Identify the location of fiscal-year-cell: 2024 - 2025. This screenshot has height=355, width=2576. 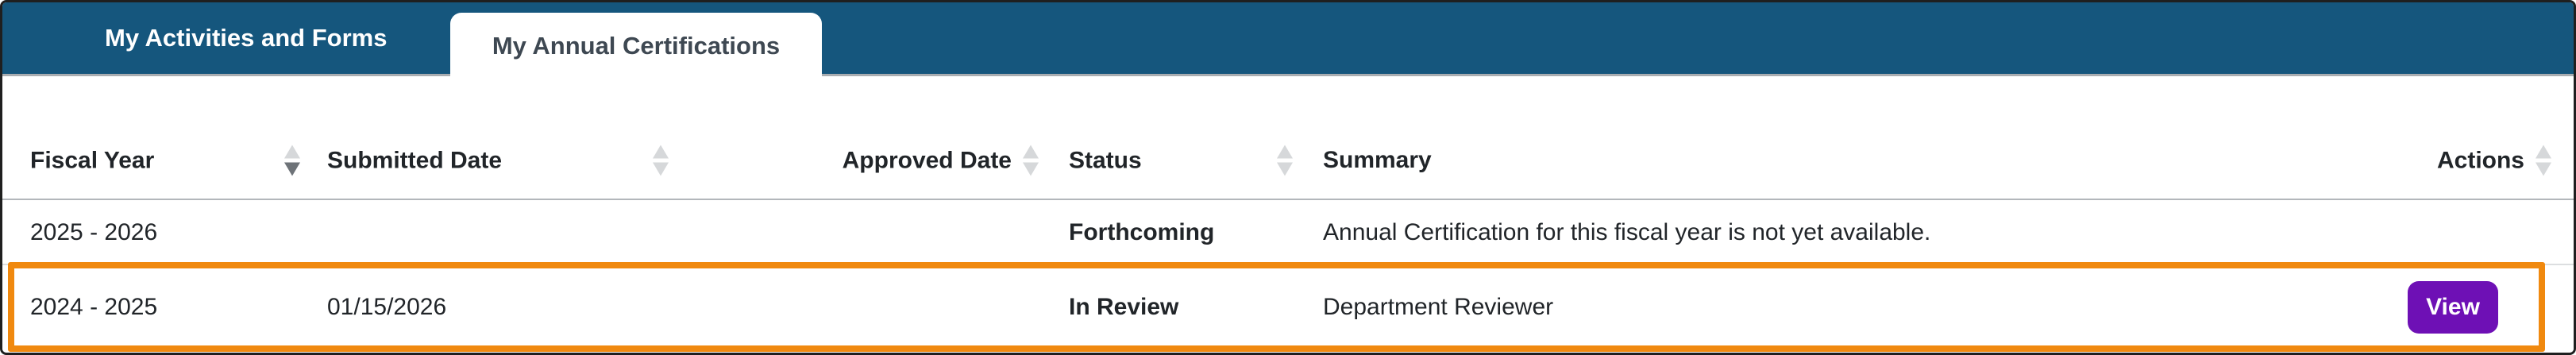
(94, 307).